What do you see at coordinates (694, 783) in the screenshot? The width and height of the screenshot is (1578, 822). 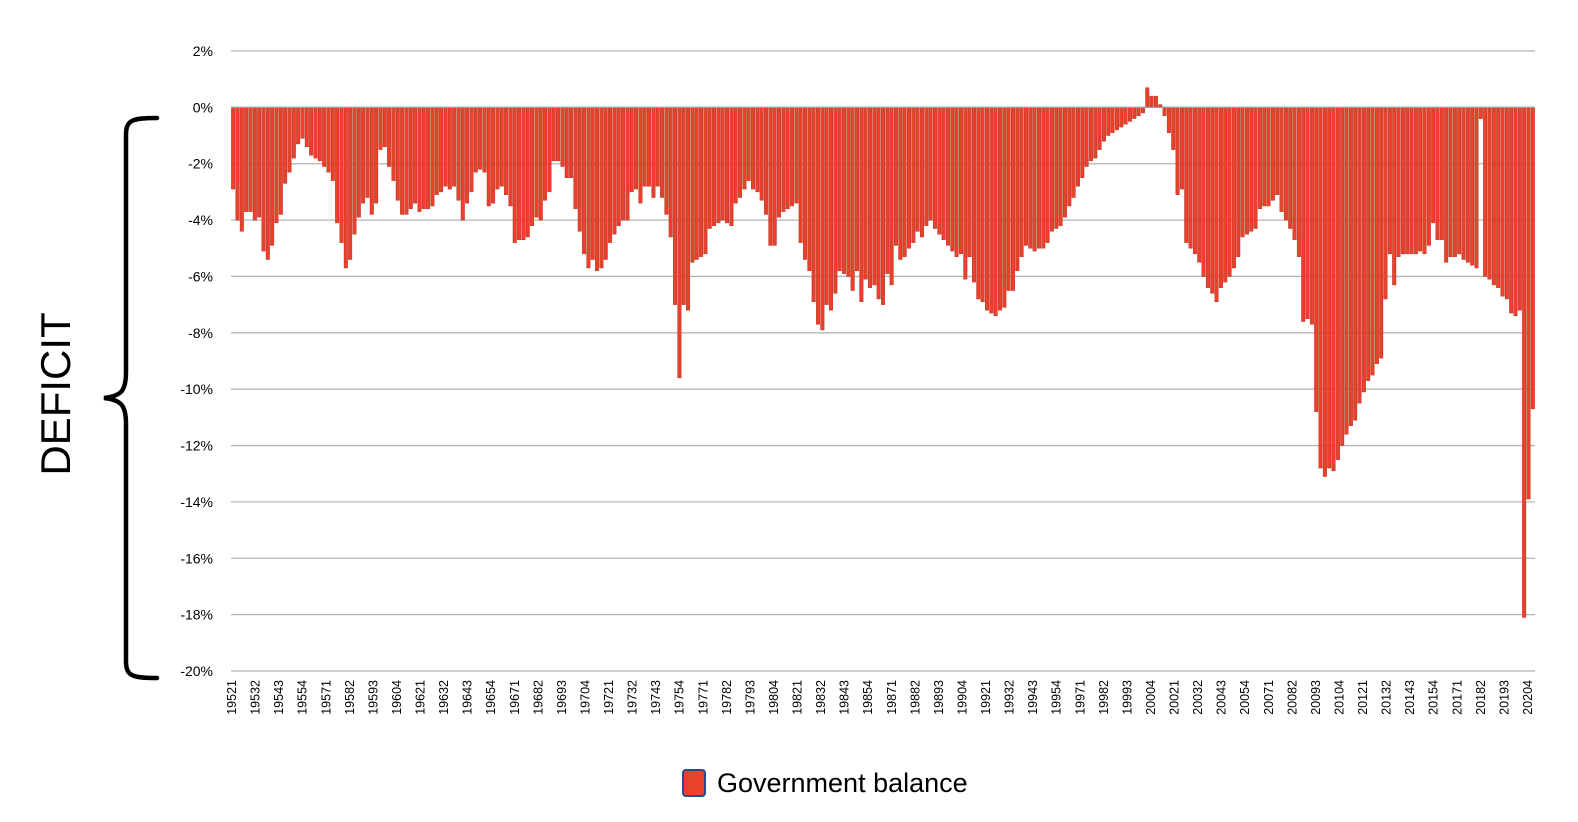 I see `legend-swatch` at bounding box center [694, 783].